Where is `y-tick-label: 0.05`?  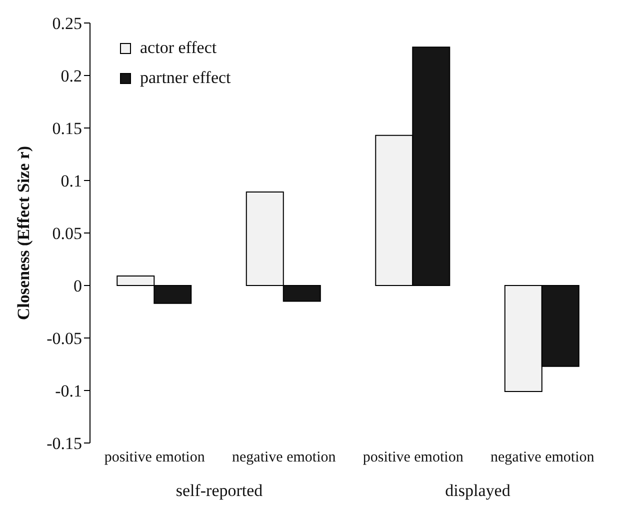
y-tick-label: 0.05 is located at coordinates (67, 234).